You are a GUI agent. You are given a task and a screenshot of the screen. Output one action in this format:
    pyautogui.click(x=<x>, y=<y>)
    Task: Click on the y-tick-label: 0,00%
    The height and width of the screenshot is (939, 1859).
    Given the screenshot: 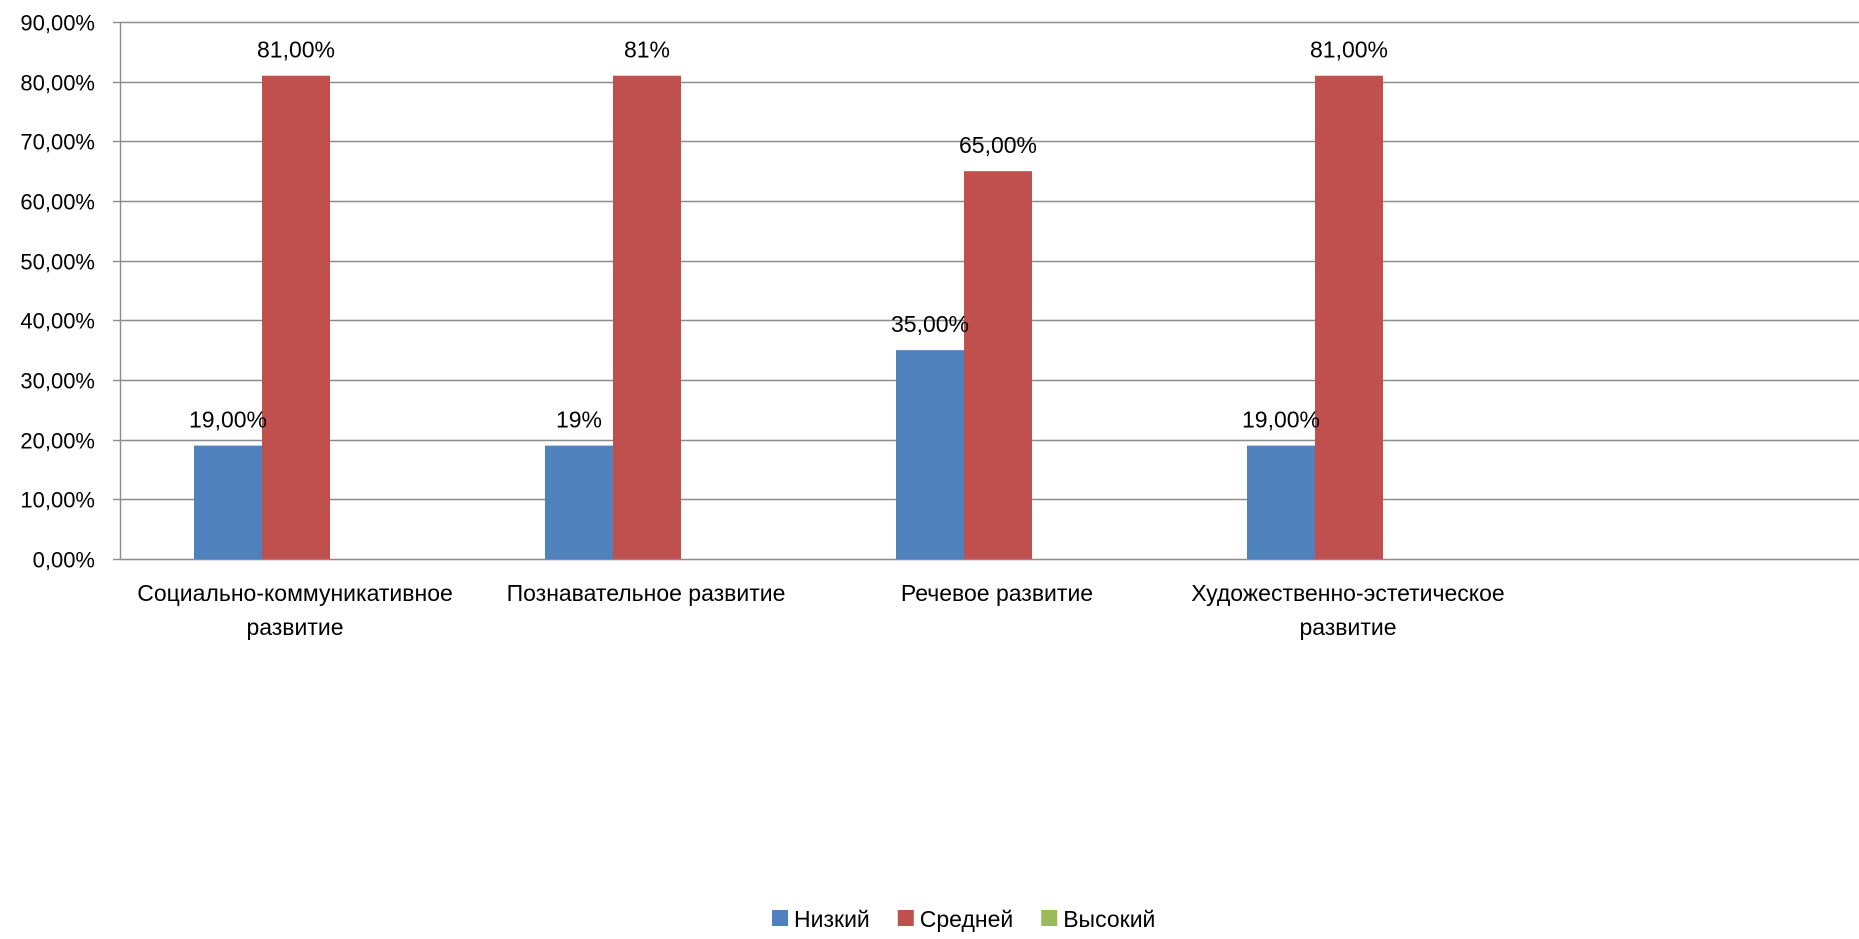 What is the action you would take?
    pyautogui.click(x=64, y=560)
    